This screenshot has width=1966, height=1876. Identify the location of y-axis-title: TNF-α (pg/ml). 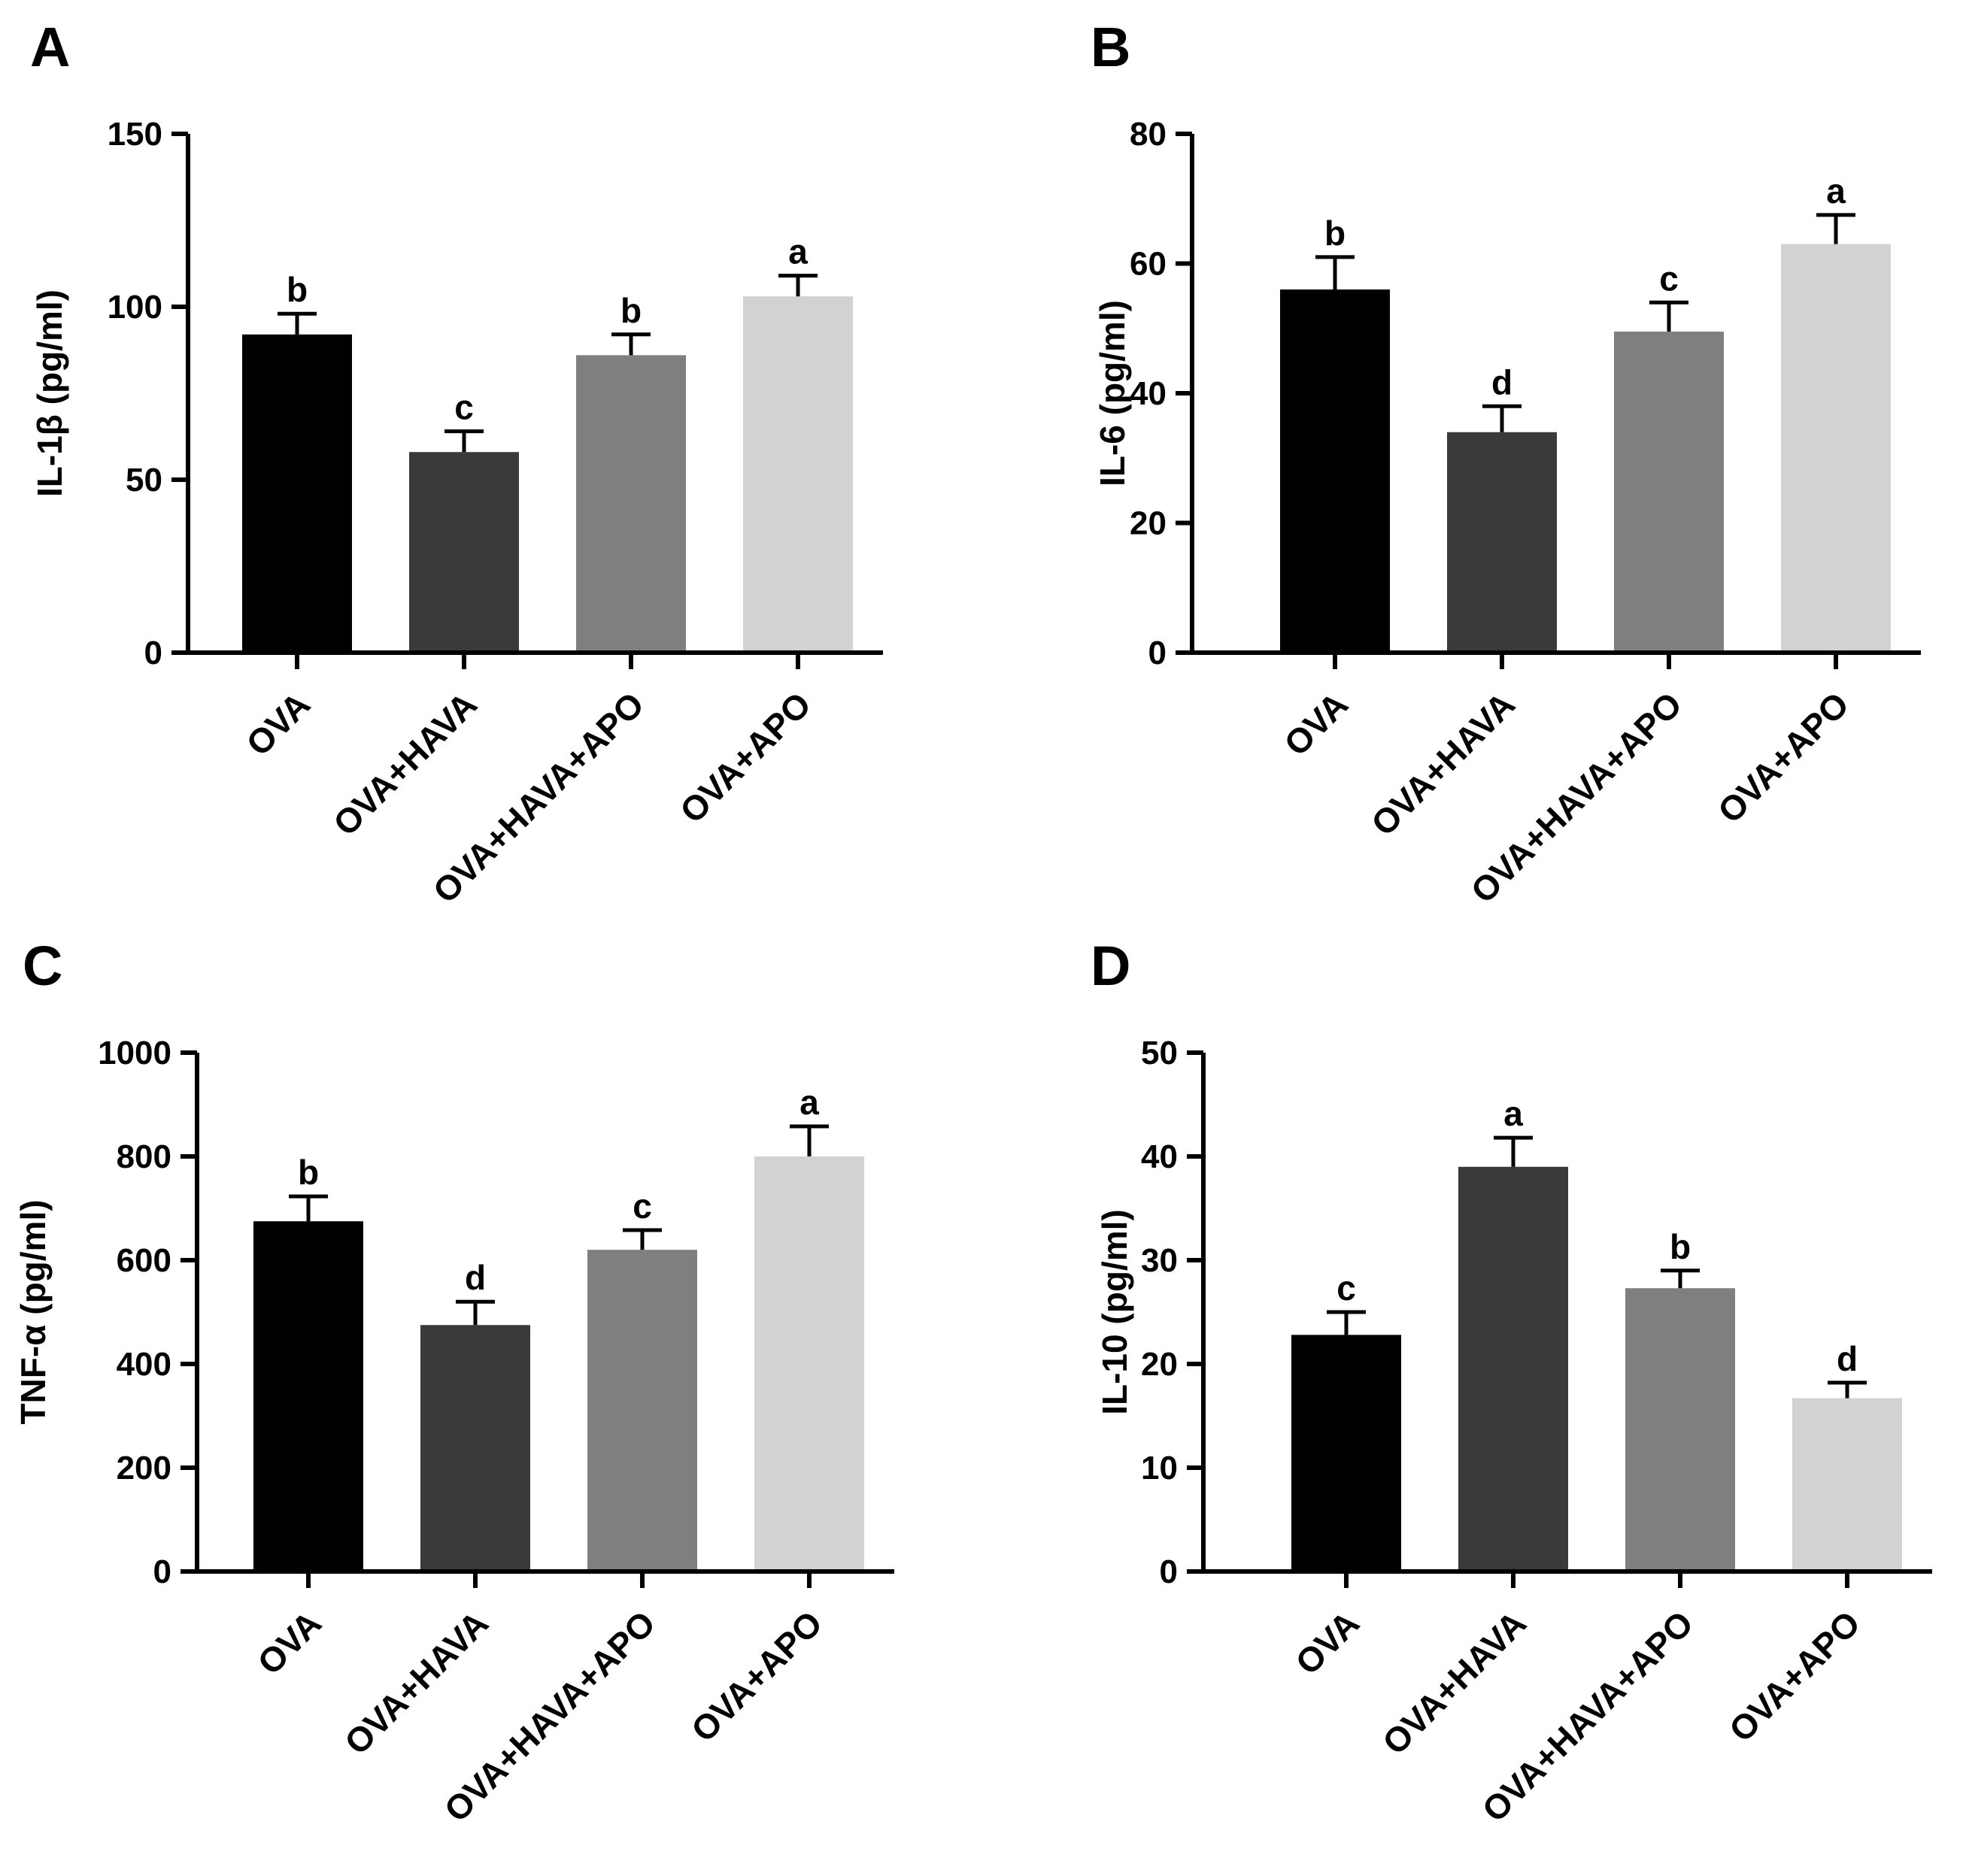
(33, 1311).